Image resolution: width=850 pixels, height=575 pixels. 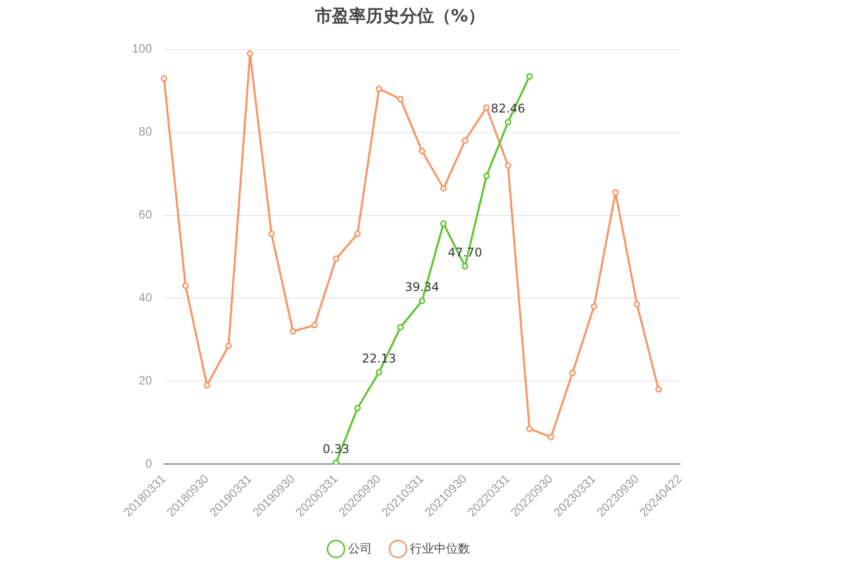 What do you see at coordinates (360, 548) in the screenshot?
I see `legend-label: 公司` at bounding box center [360, 548].